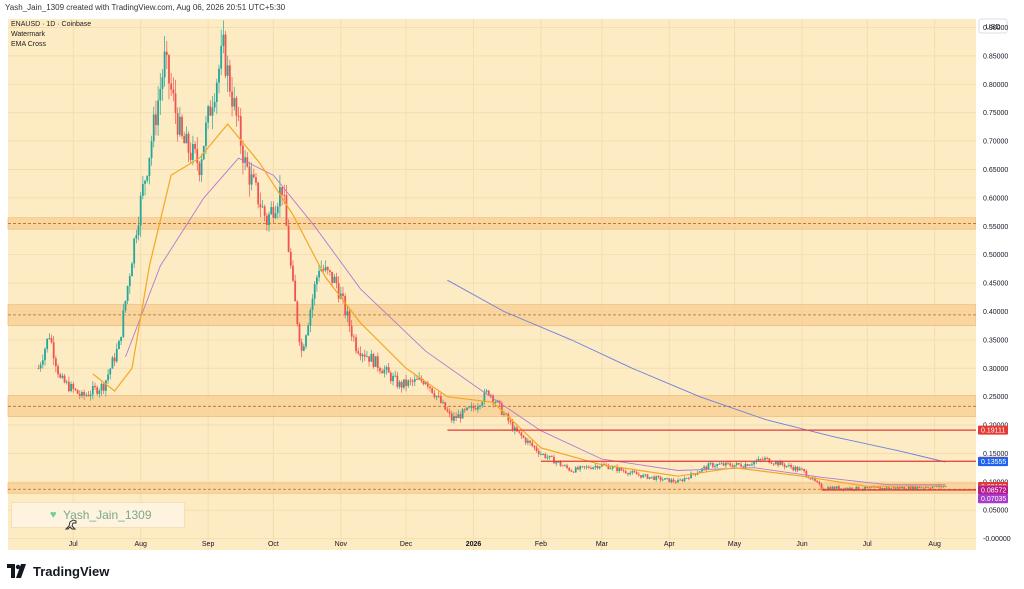 This screenshot has height=589, width=1024. Describe the element at coordinates (29, 44) in the screenshot. I see `legend-ema-cross: EMA Cross` at that location.